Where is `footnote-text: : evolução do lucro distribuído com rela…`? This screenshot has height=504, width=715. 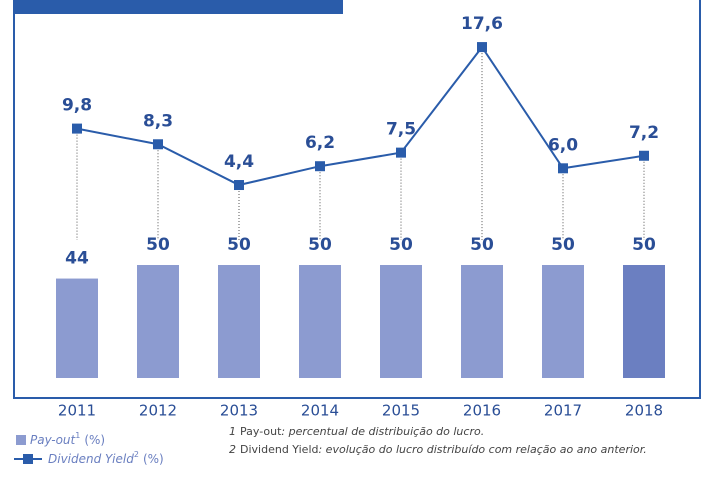
footnote-text: : evolução do lucro distribuído com rela… is located at coordinates (482, 449).